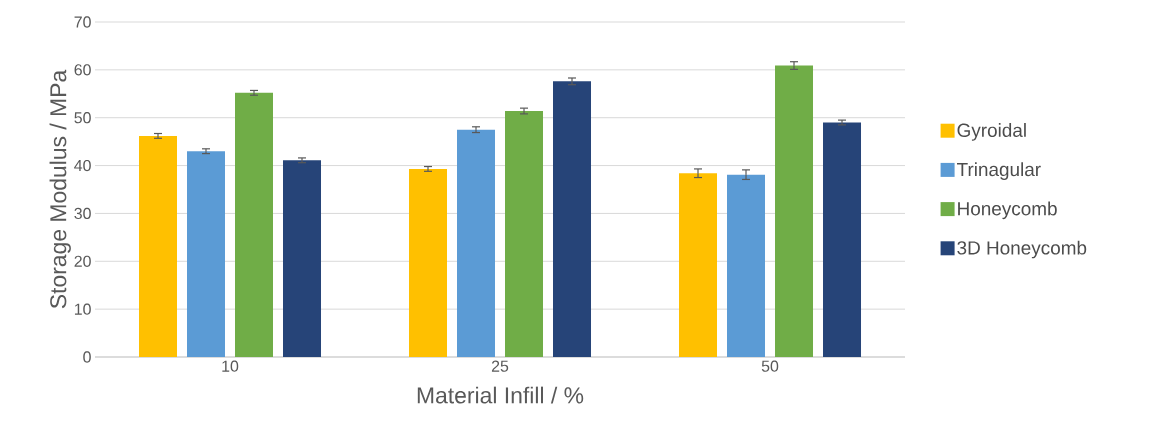 The image size is (1160, 443). What do you see at coordinates (500, 366) in the screenshot?
I see `x-tick-label: 25` at bounding box center [500, 366].